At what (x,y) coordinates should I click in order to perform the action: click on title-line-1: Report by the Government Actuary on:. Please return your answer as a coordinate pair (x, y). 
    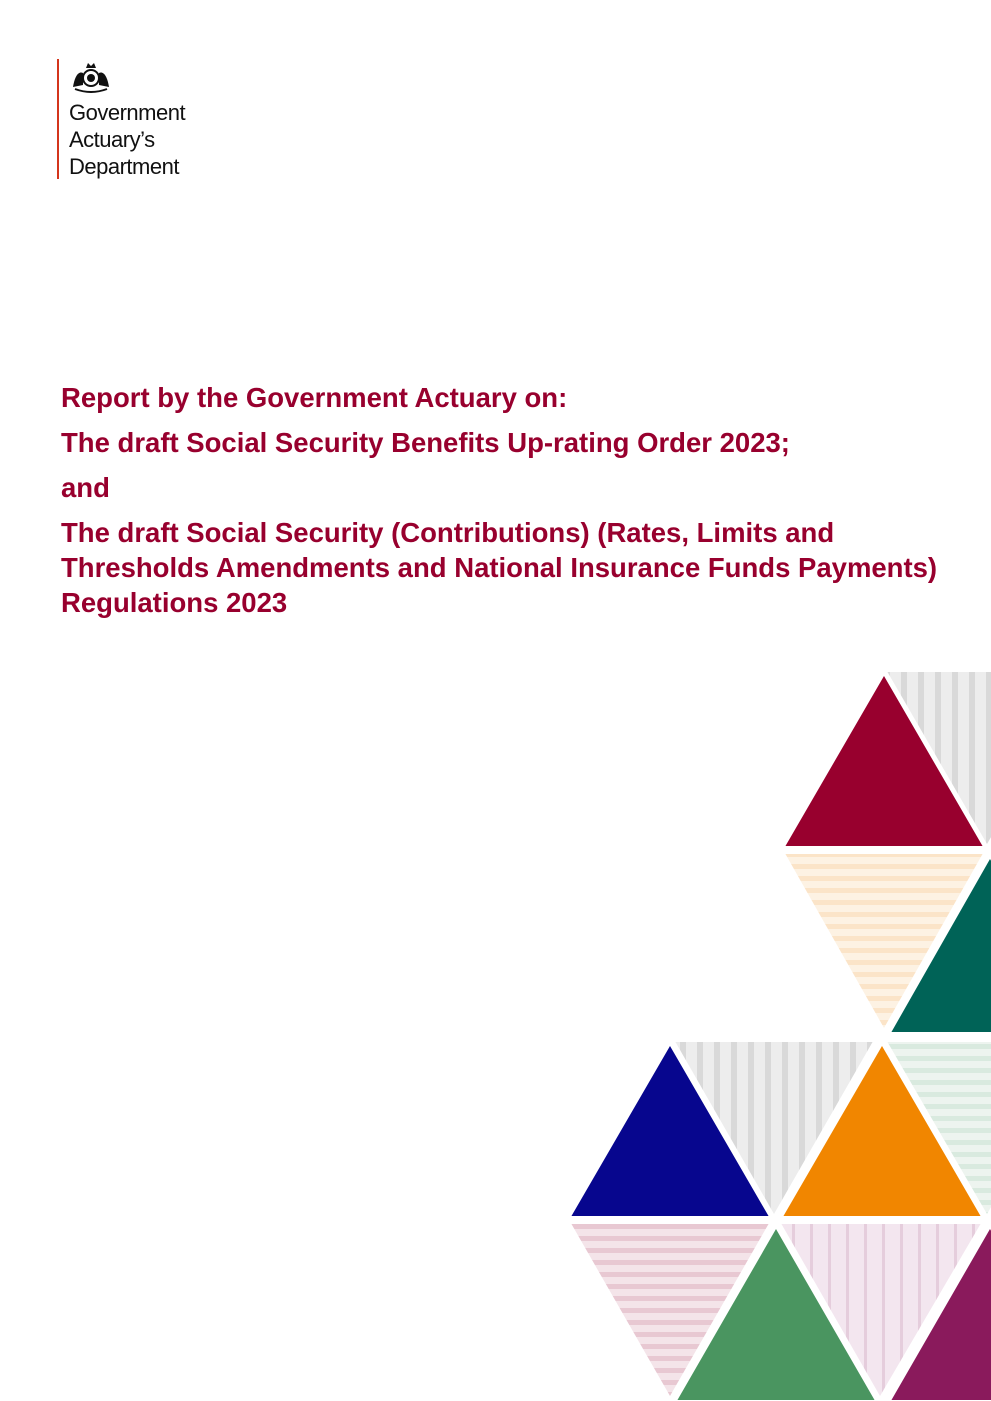
    Looking at the image, I should click on (314, 397).